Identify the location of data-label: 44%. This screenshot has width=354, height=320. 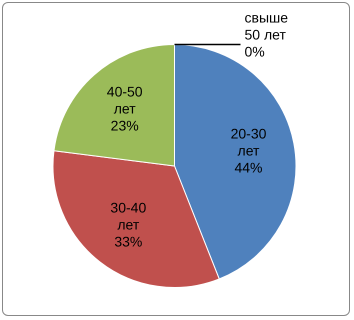
(248, 168).